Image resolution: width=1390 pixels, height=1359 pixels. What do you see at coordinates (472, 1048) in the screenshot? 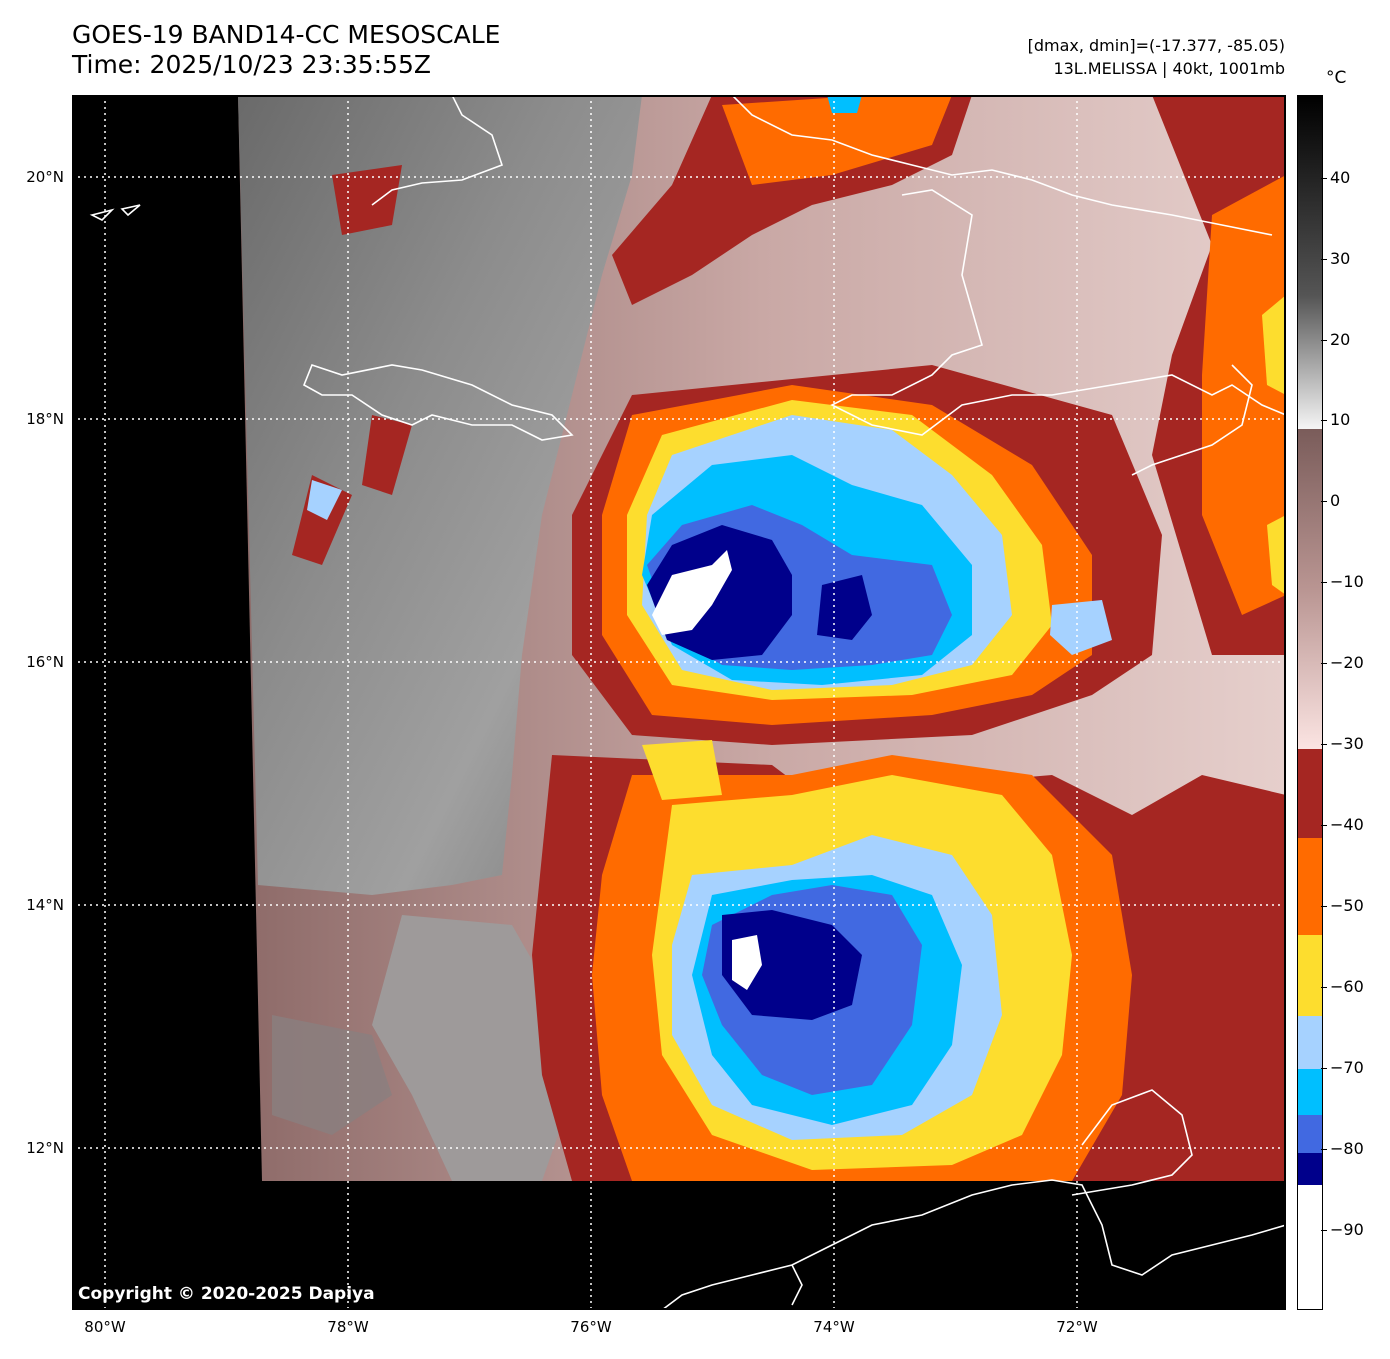
I see `warm-gray-southwest` at bounding box center [472, 1048].